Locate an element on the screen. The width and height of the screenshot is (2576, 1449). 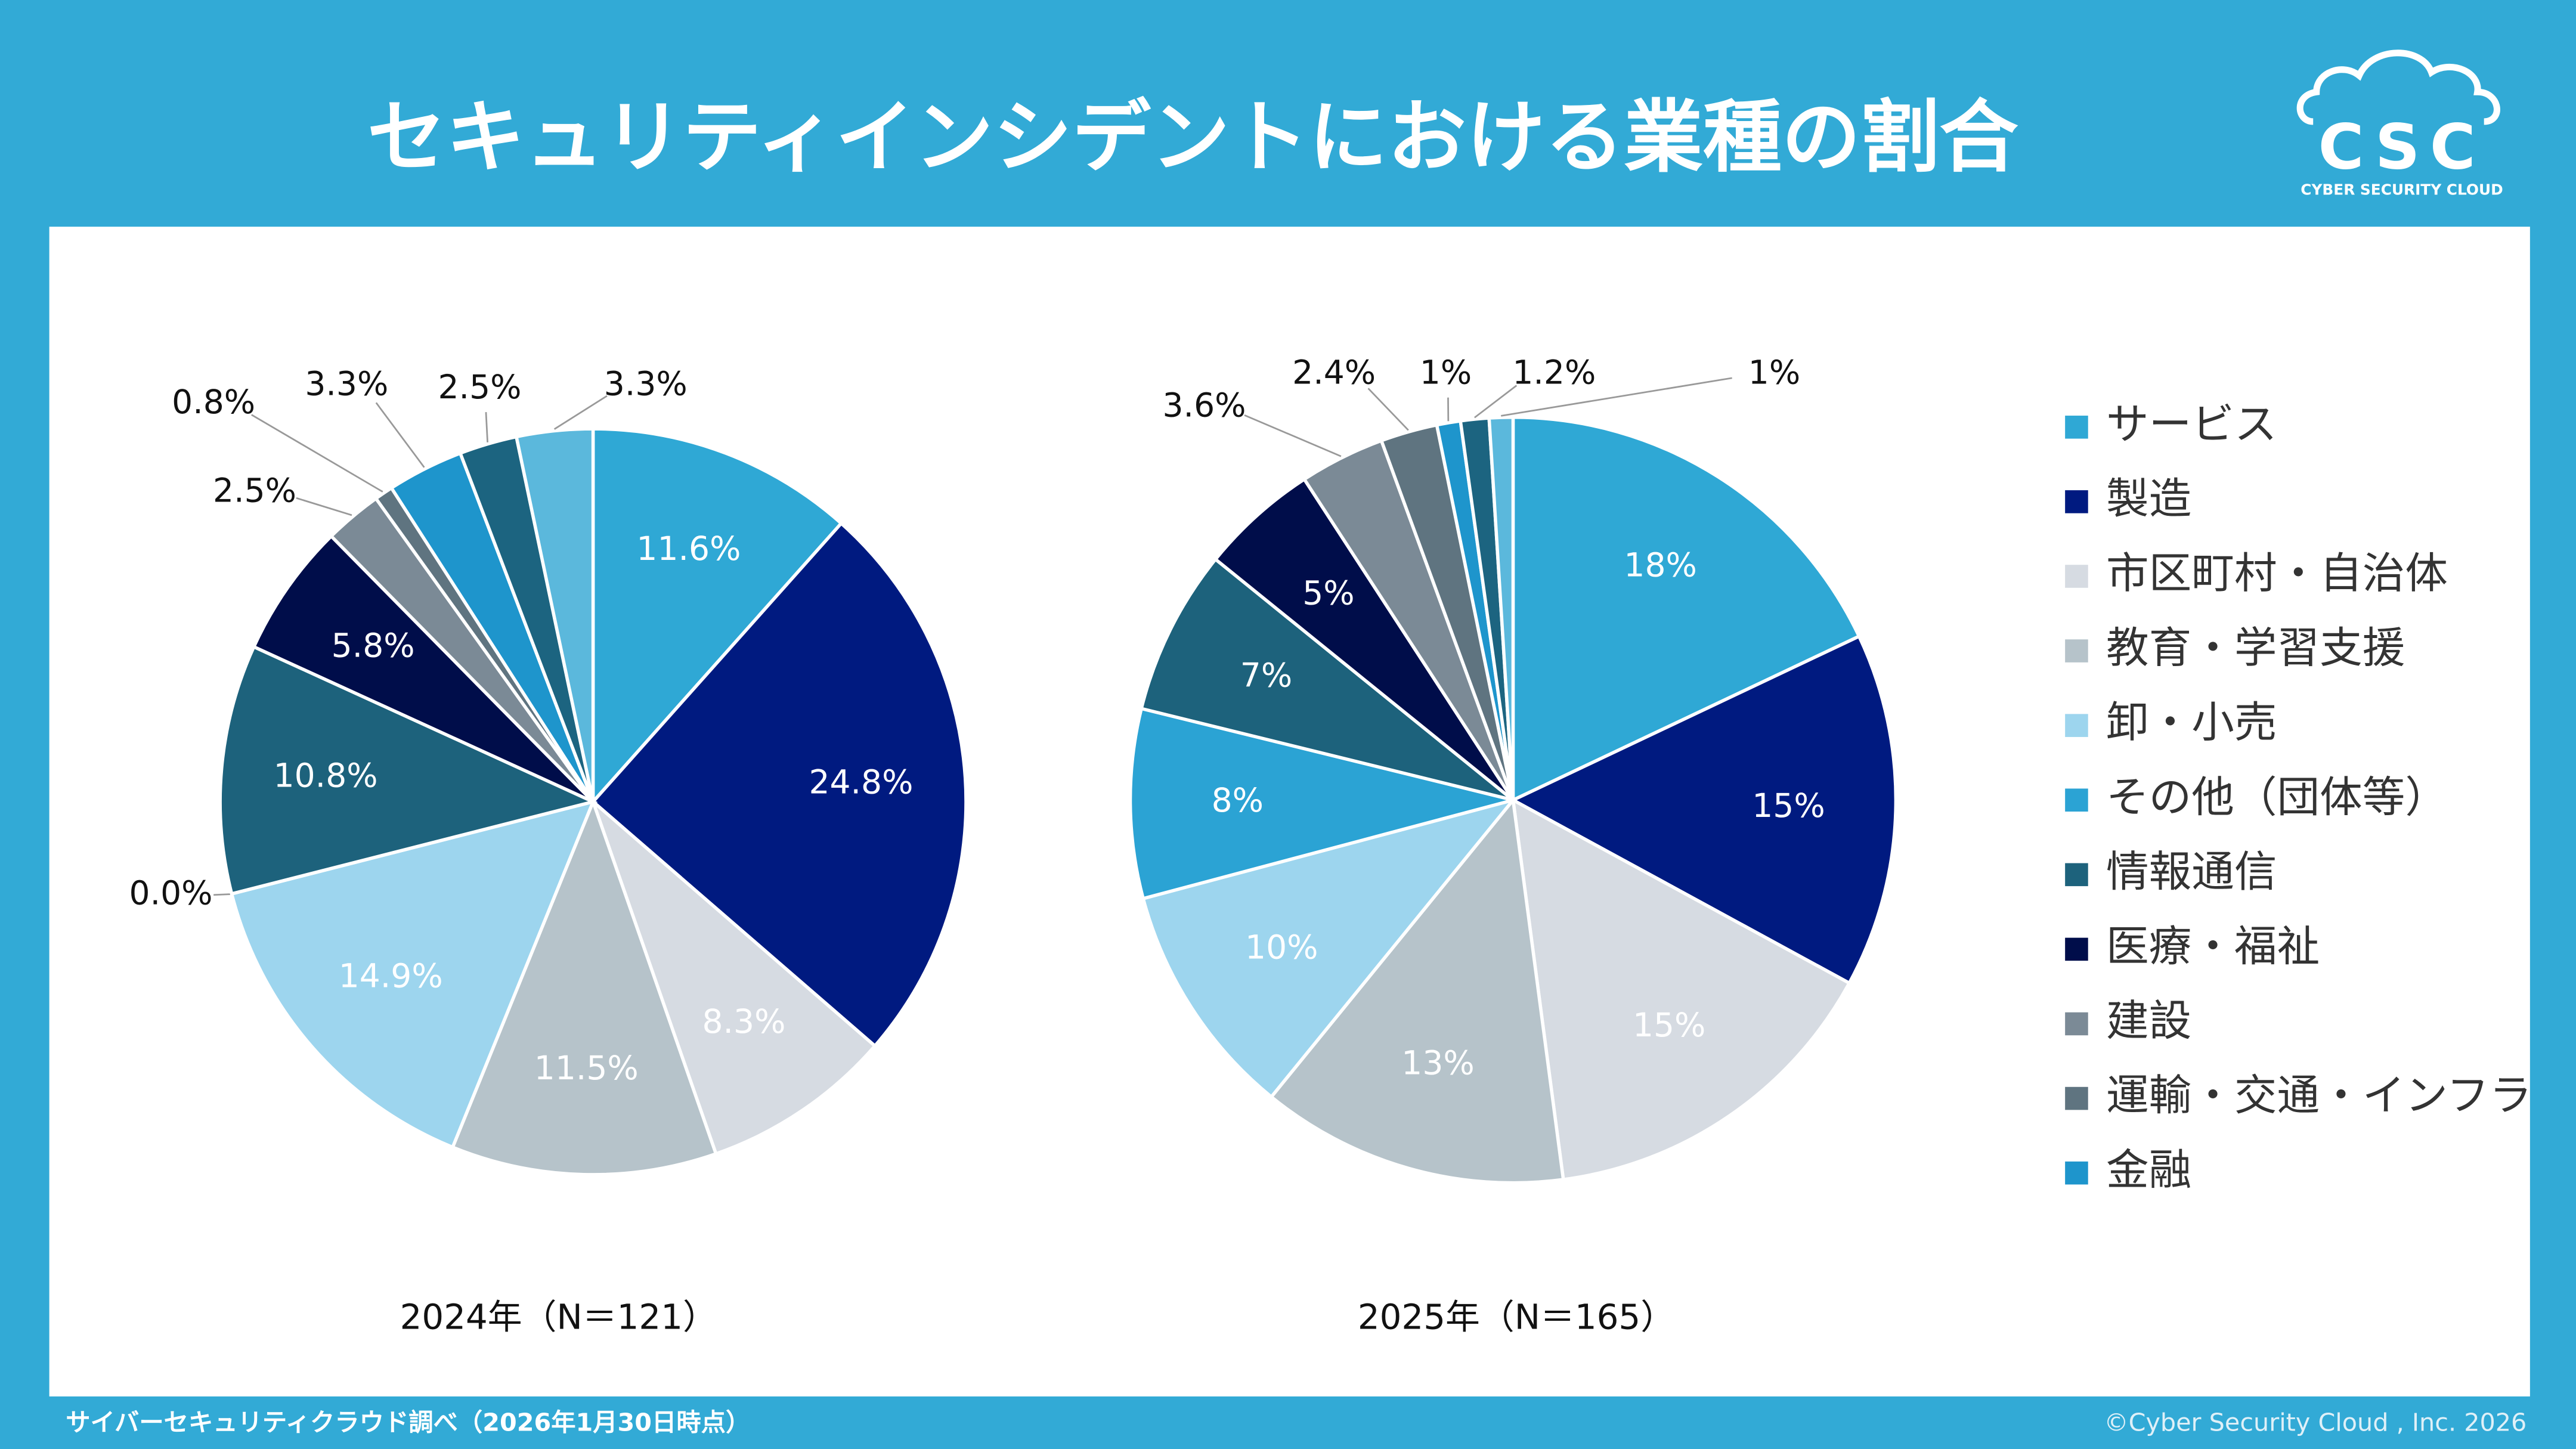
value-label: 11.6% is located at coordinates (688, 549).